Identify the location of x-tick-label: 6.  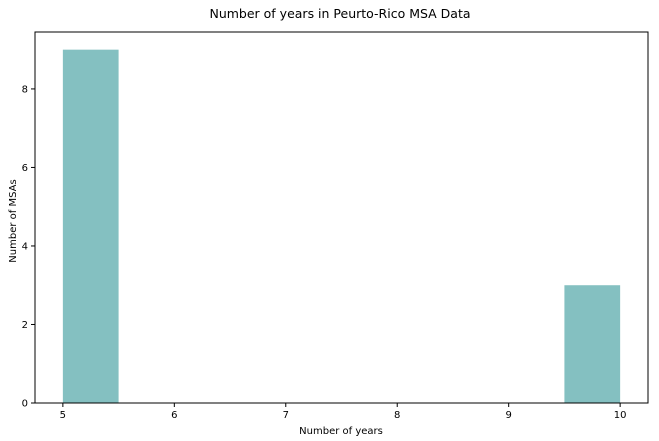
(174, 415).